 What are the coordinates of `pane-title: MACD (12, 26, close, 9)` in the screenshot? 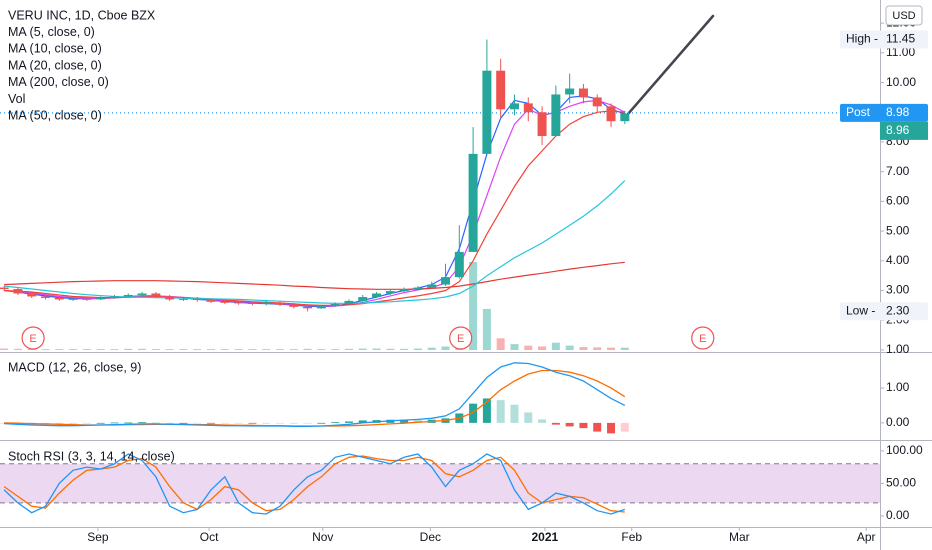 It's located at (74, 367).